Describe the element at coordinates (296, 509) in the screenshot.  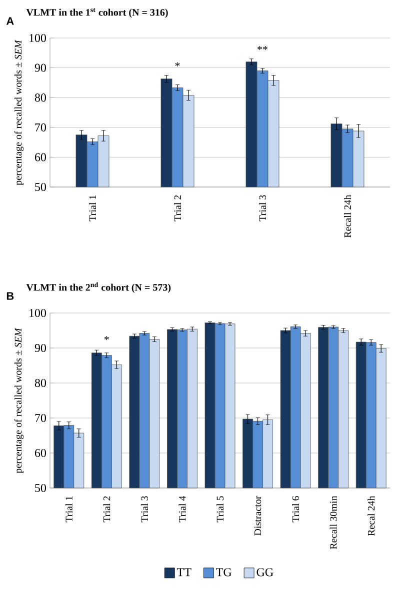
I see `x-tick-label: Trial 6` at that location.